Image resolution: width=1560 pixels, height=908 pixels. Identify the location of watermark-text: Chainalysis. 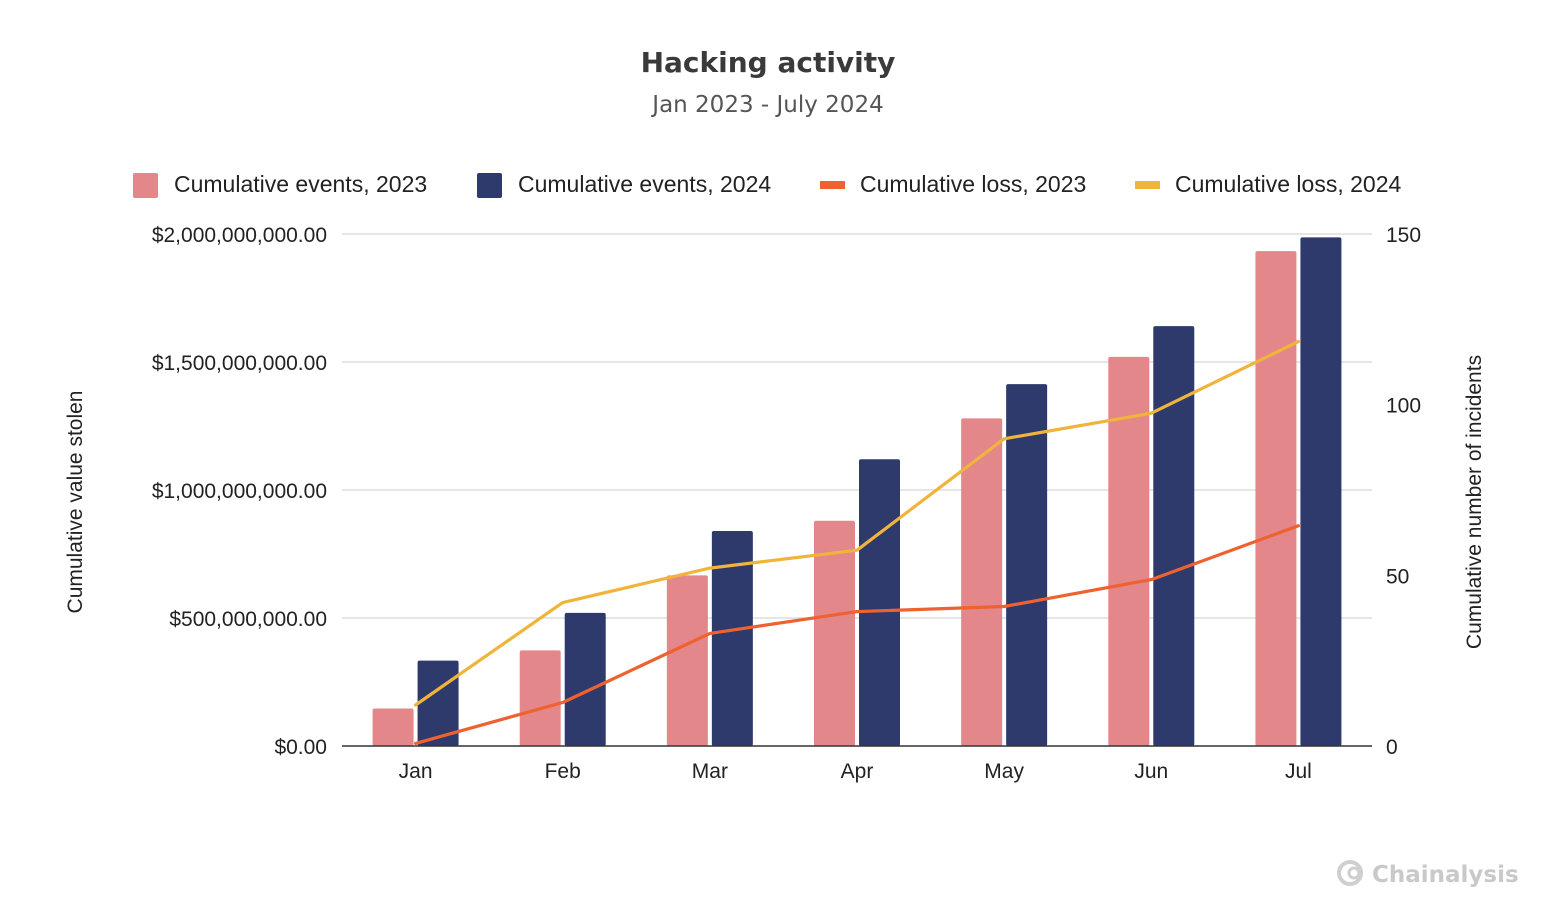
(1445, 875).